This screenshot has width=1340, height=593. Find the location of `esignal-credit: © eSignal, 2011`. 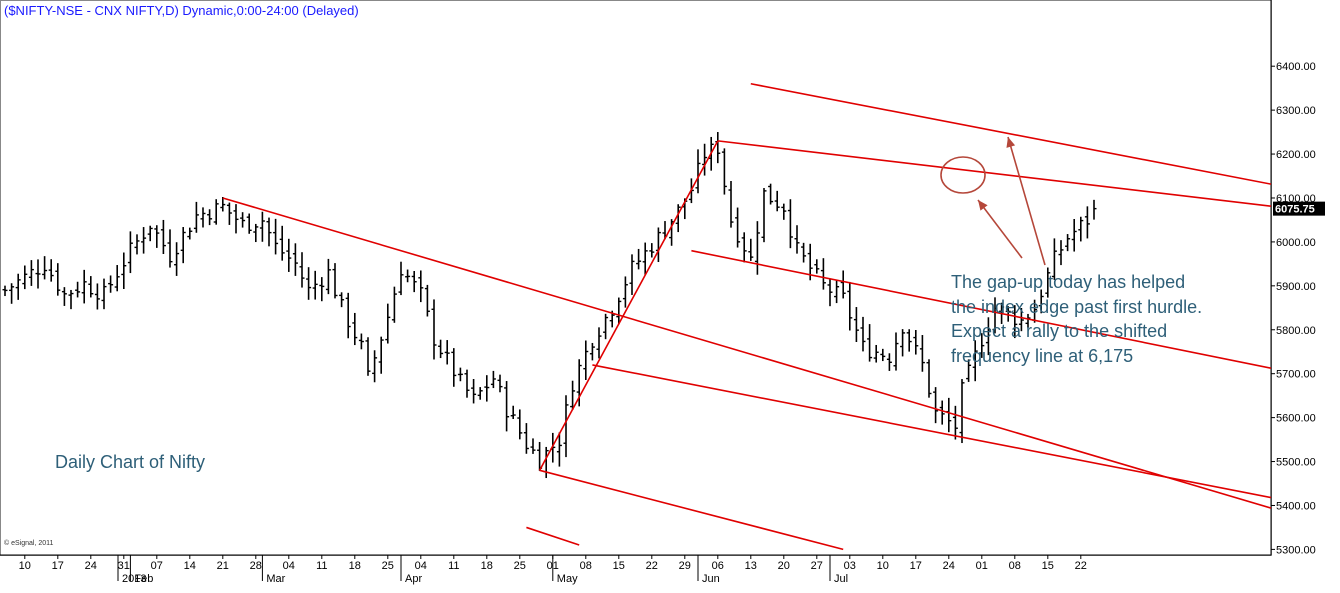

esignal-credit: © eSignal, 2011 is located at coordinates (29, 543).